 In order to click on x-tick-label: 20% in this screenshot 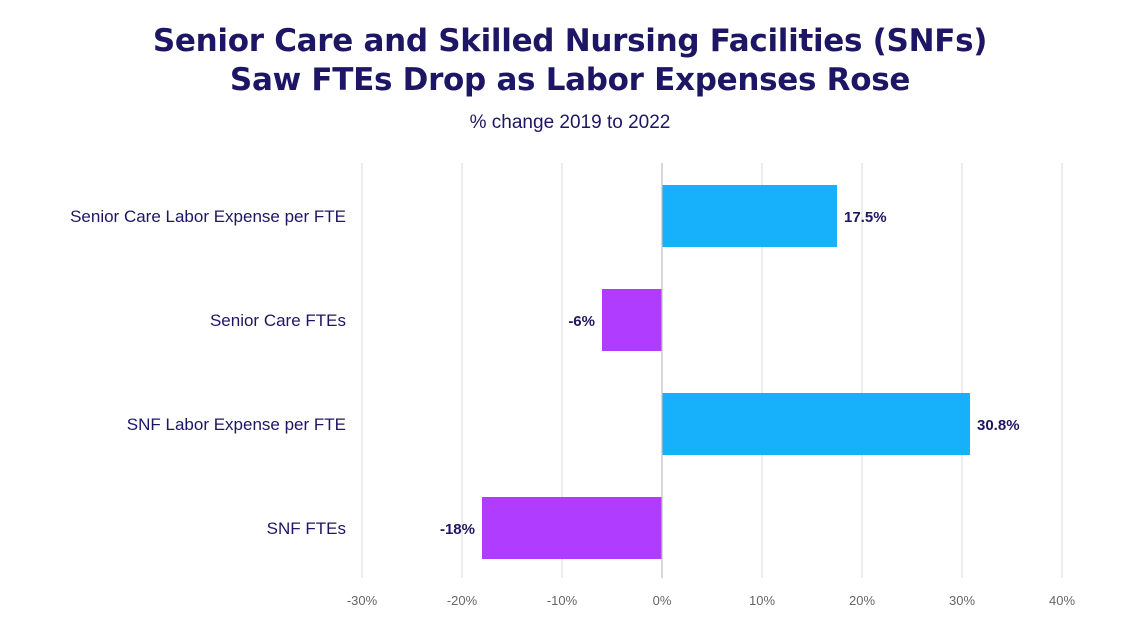, I will do `click(862, 600)`.